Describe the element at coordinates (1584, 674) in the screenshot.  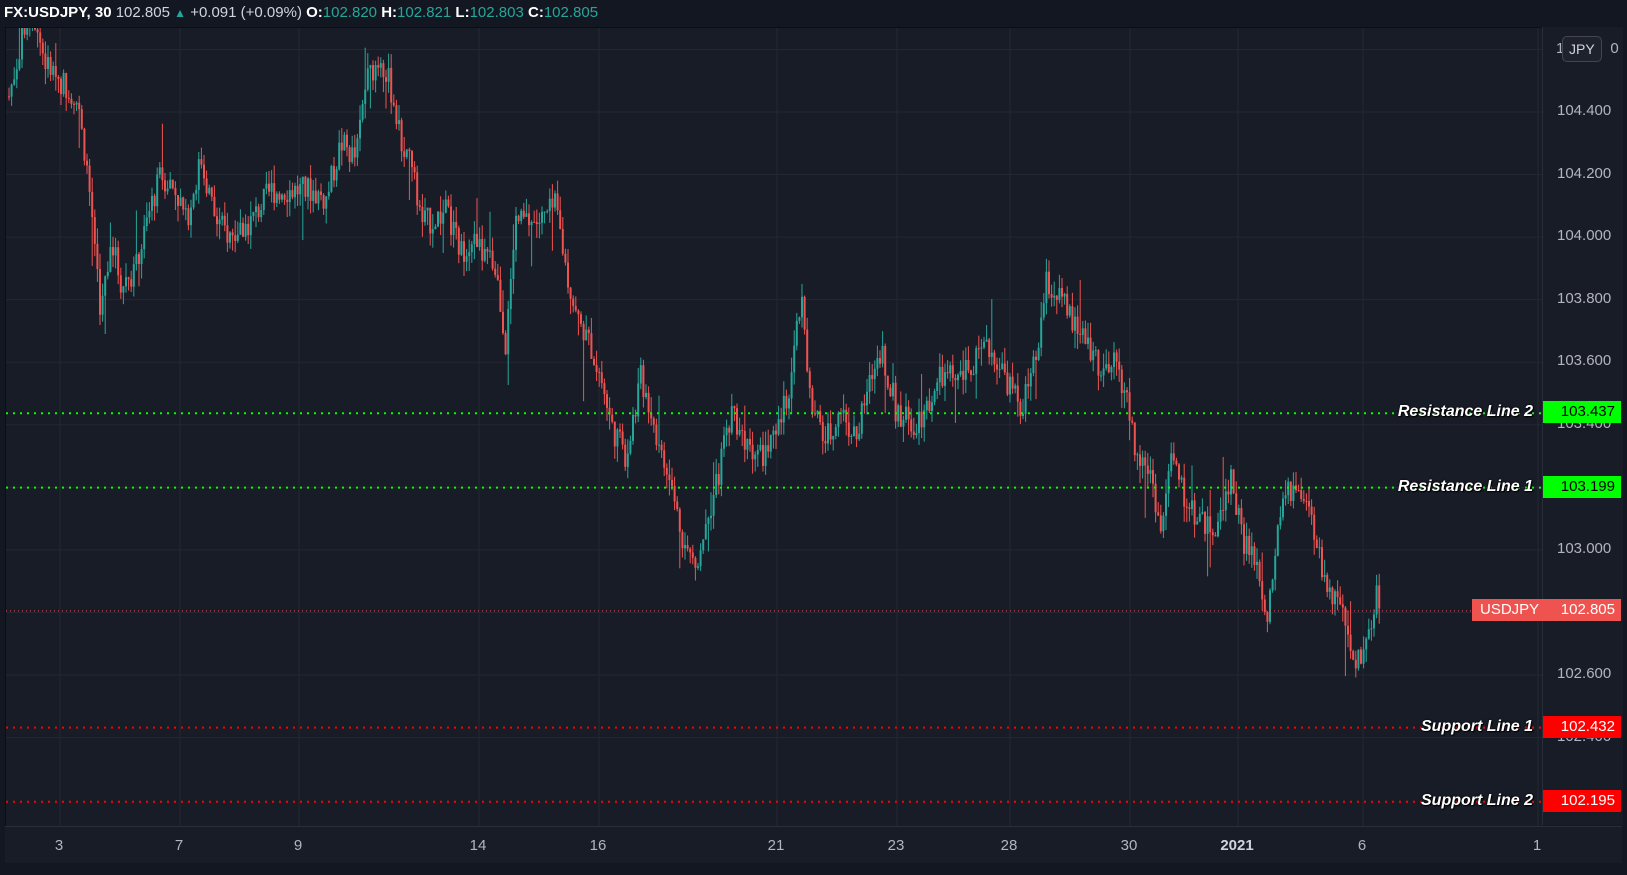
I see `price-tick-label: 102.600` at that location.